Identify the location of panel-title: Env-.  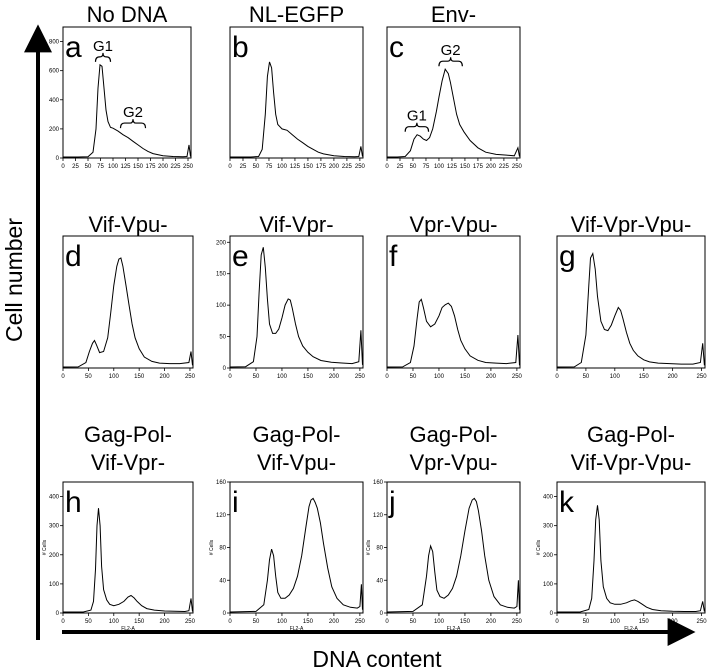
(453, 14).